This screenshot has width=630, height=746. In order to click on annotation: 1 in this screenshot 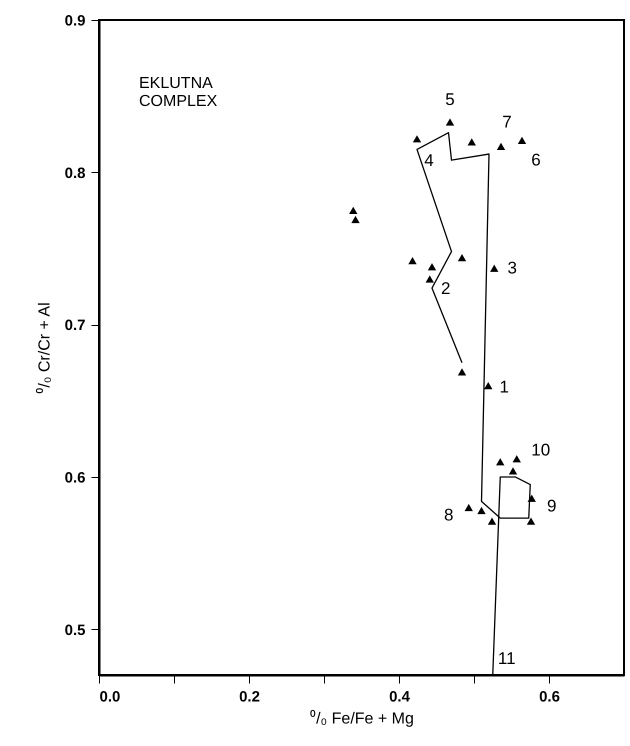, I will do `click(504, 387)`.